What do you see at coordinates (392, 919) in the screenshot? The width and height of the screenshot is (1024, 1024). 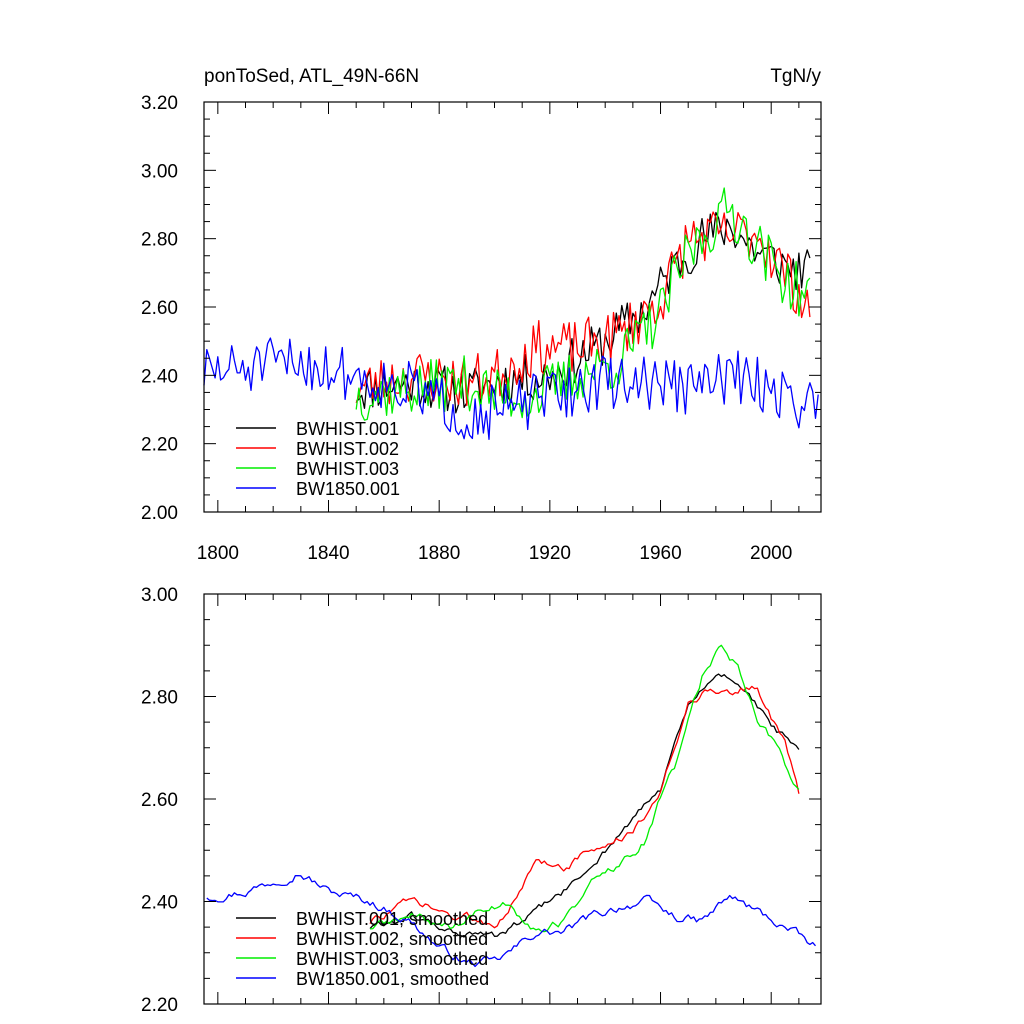 I see `legend-label: BWHIST.001, smoothed` at bounding box center [392, 919].